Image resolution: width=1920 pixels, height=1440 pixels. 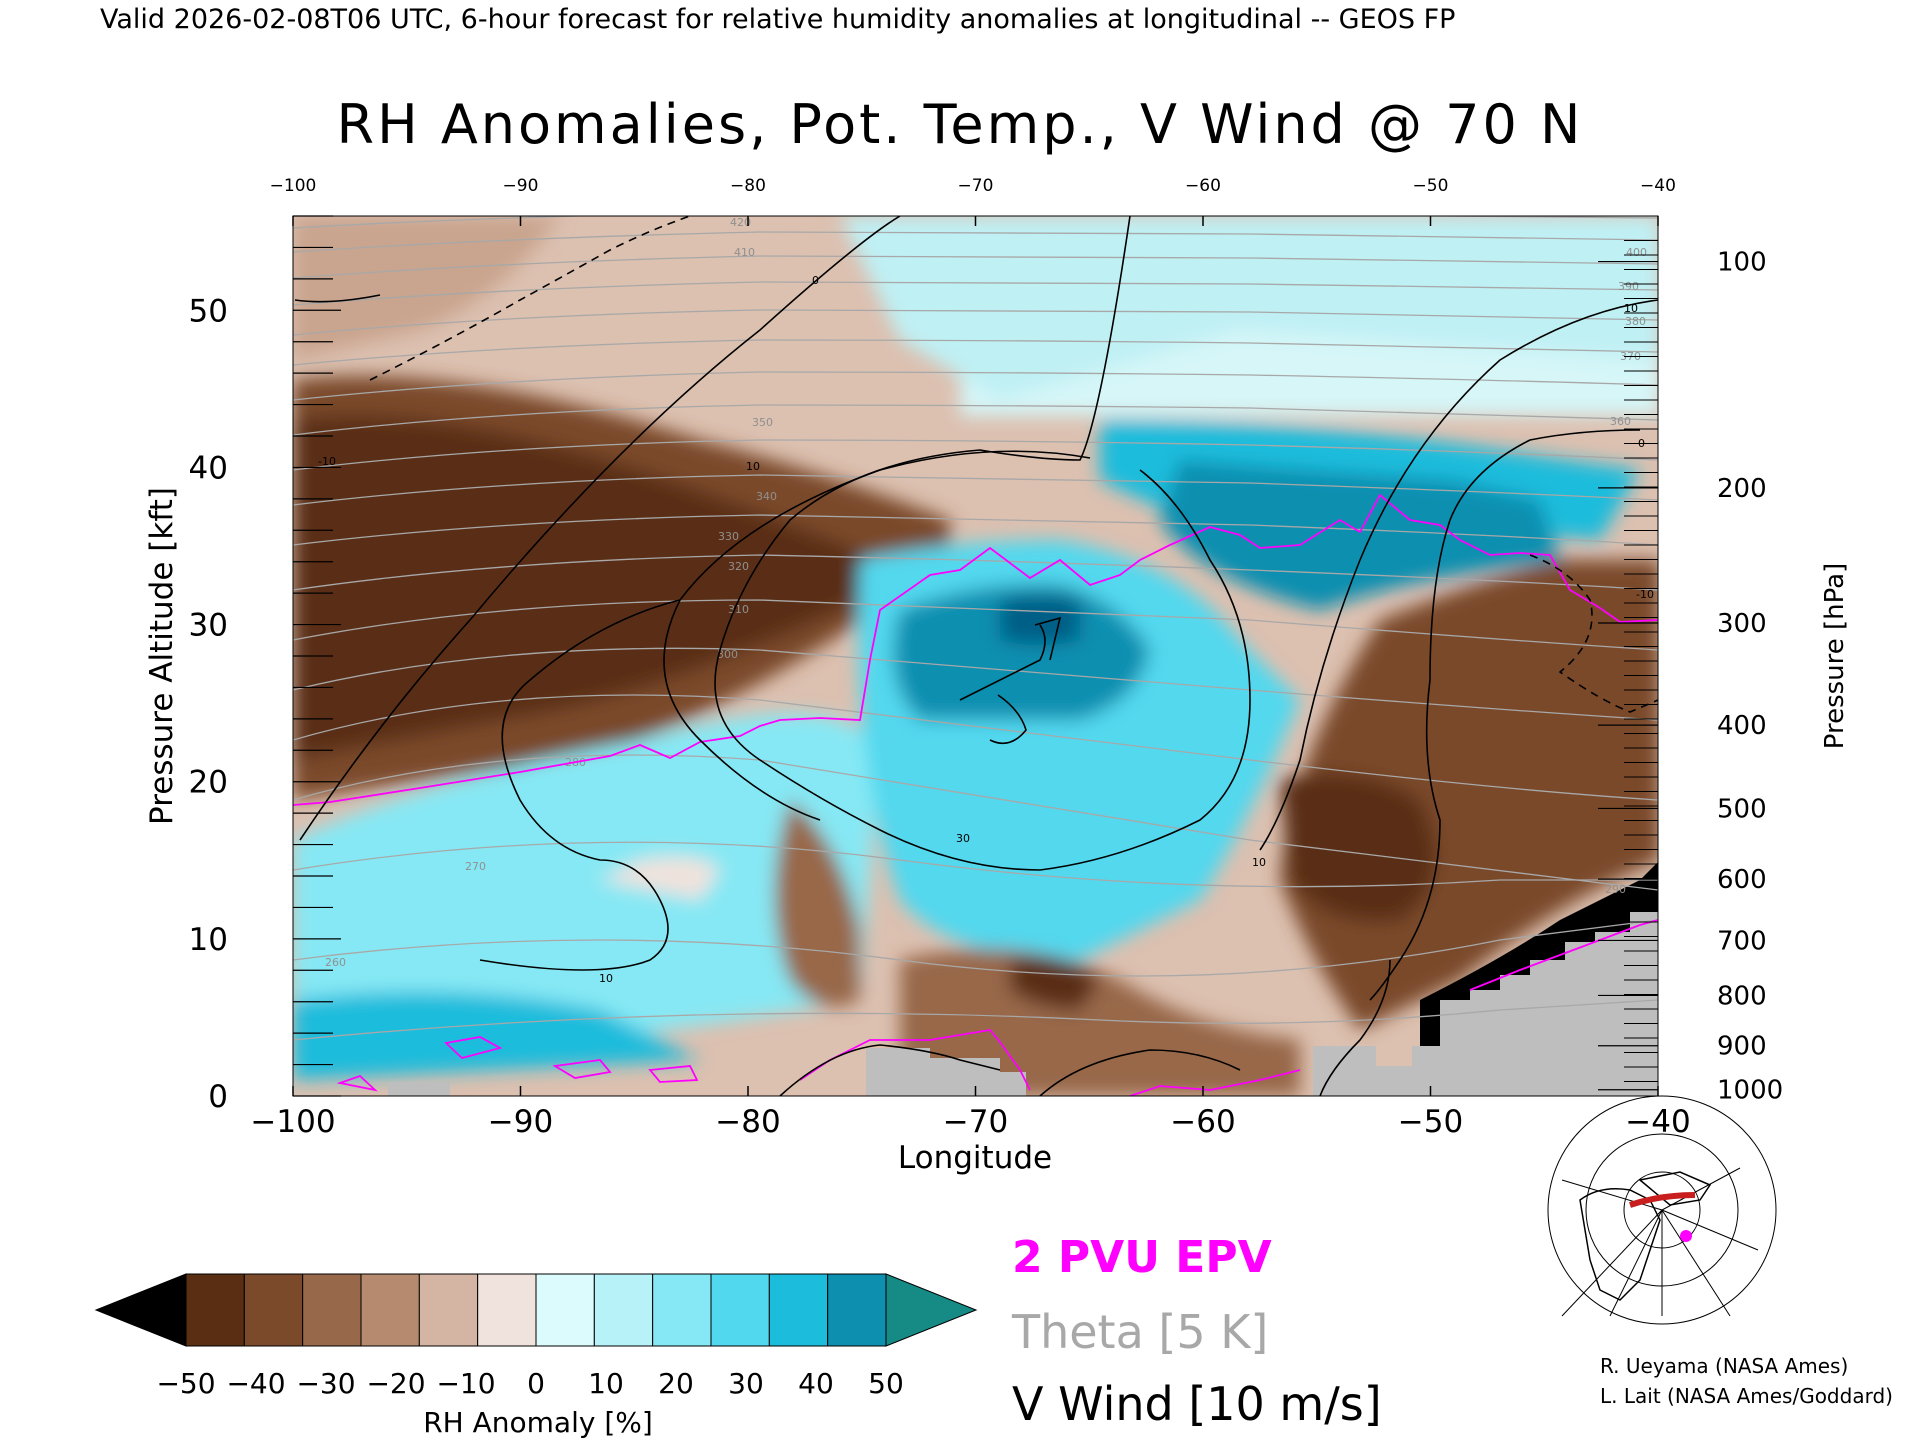 What do you see at coordinates (740, 222) in the screenshot?
I see `theta-label: 420` at bounding box center [740, 222].